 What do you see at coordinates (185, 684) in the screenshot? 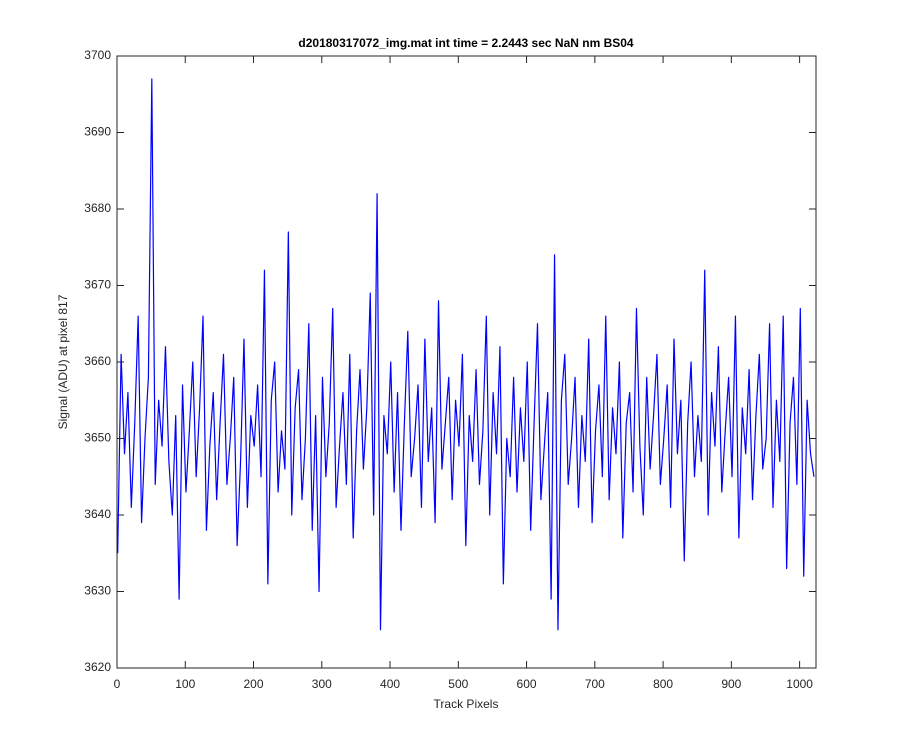
I see `x-tick-label: 100` at bounding box center [185, 684].